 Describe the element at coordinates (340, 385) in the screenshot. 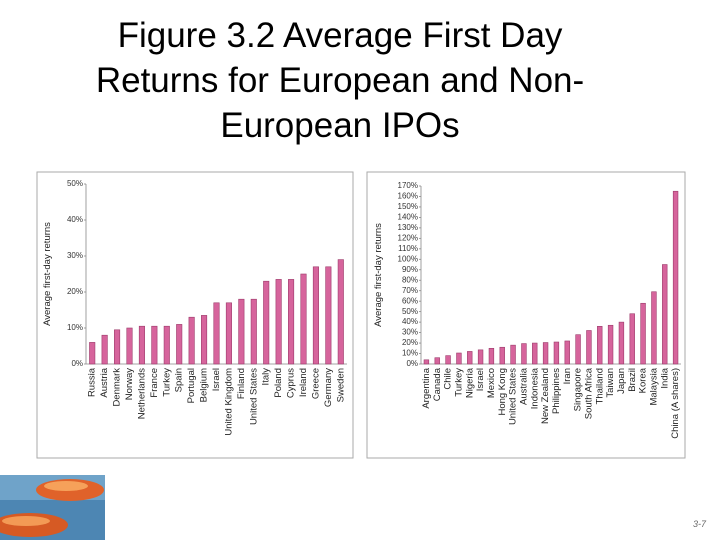

I see `x-tick-label: Sweden` at that location.